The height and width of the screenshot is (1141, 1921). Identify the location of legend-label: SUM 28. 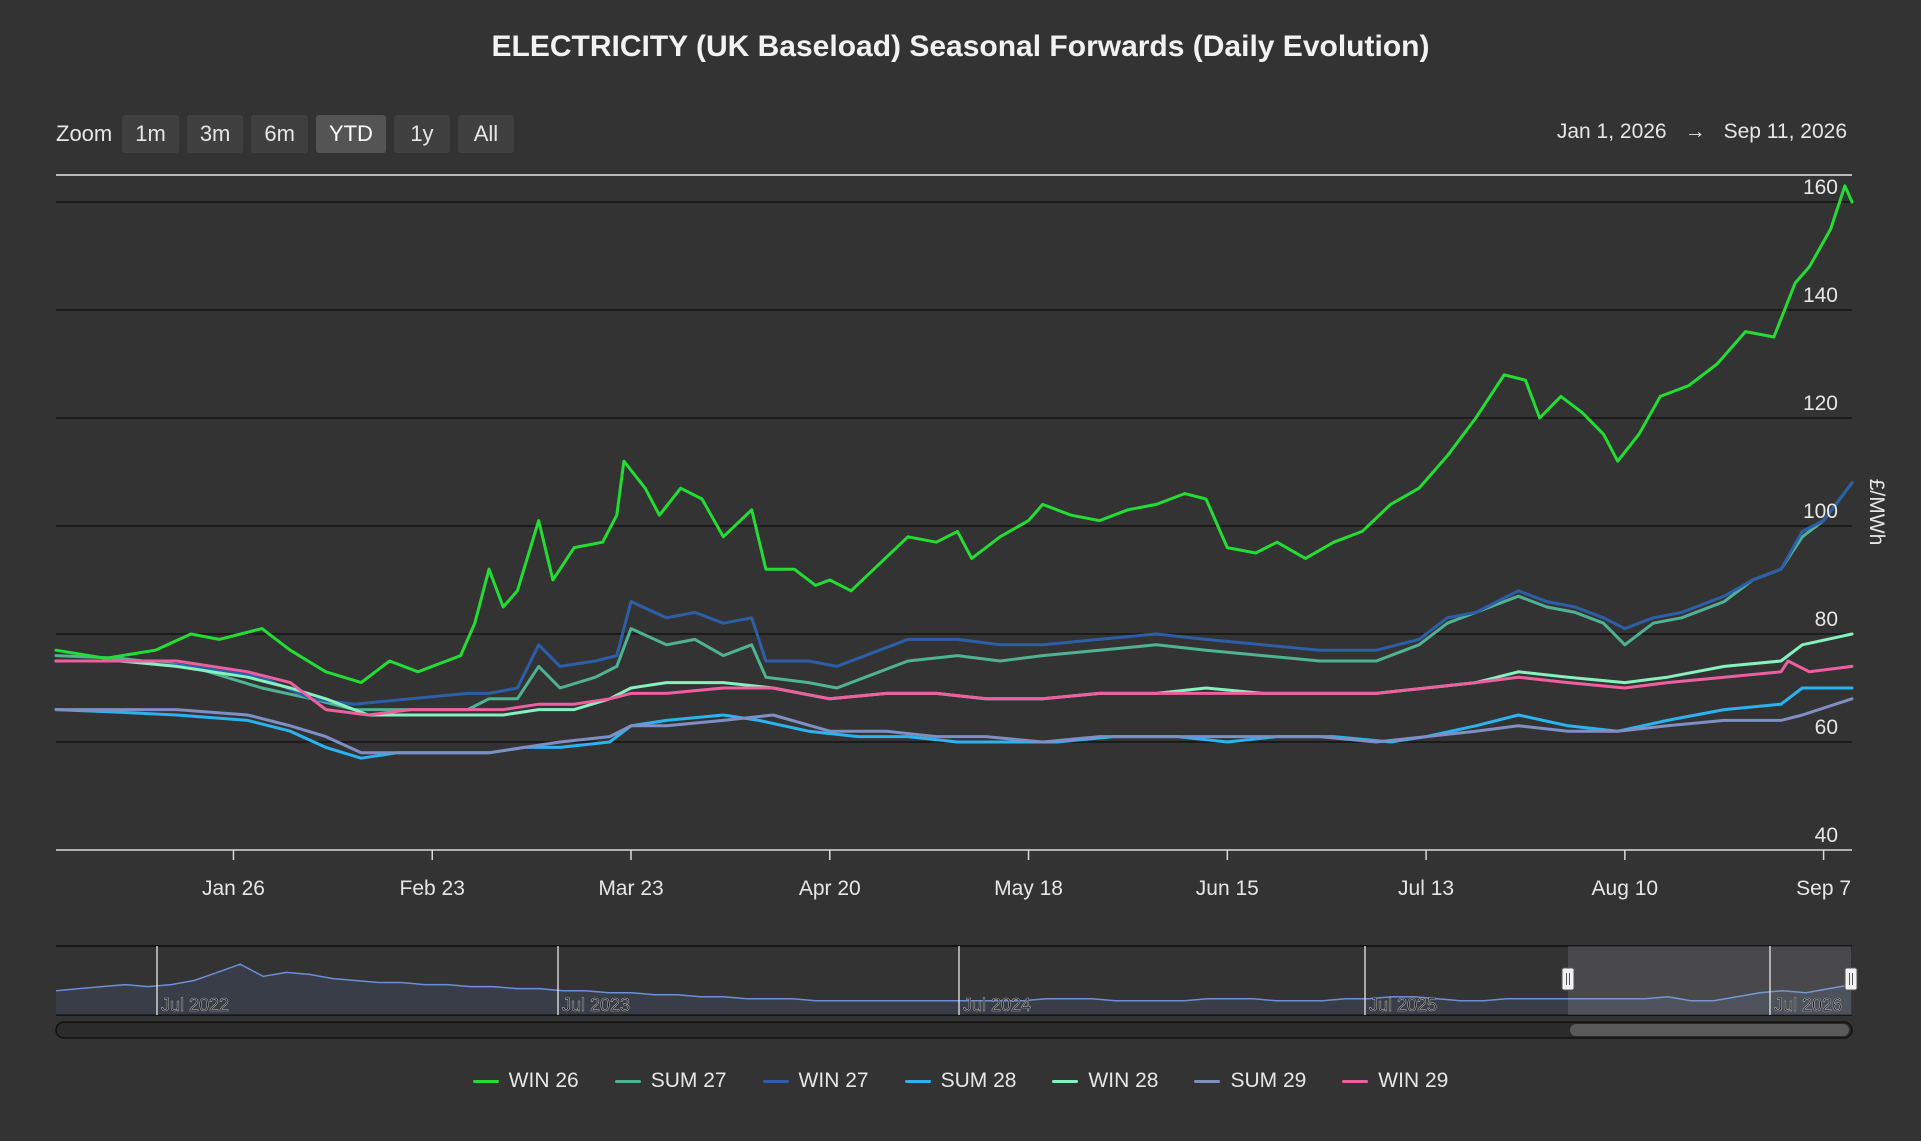
(978, 1080).